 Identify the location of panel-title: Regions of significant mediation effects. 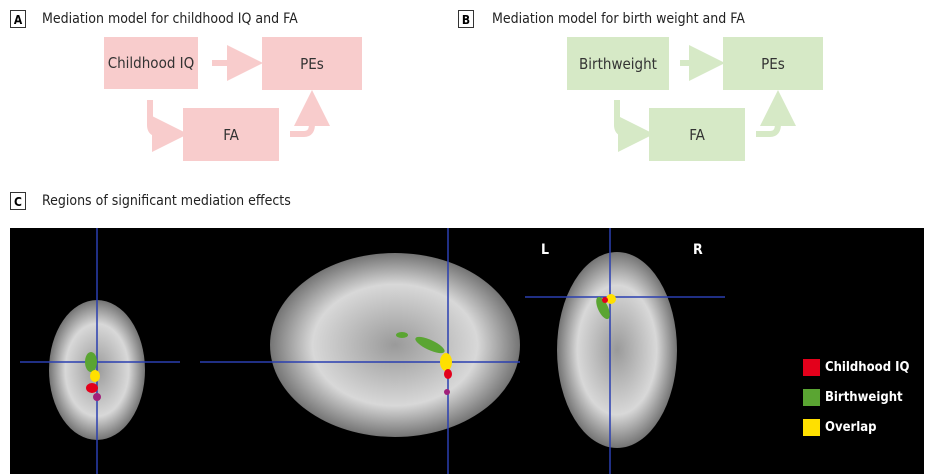
(166, 201).